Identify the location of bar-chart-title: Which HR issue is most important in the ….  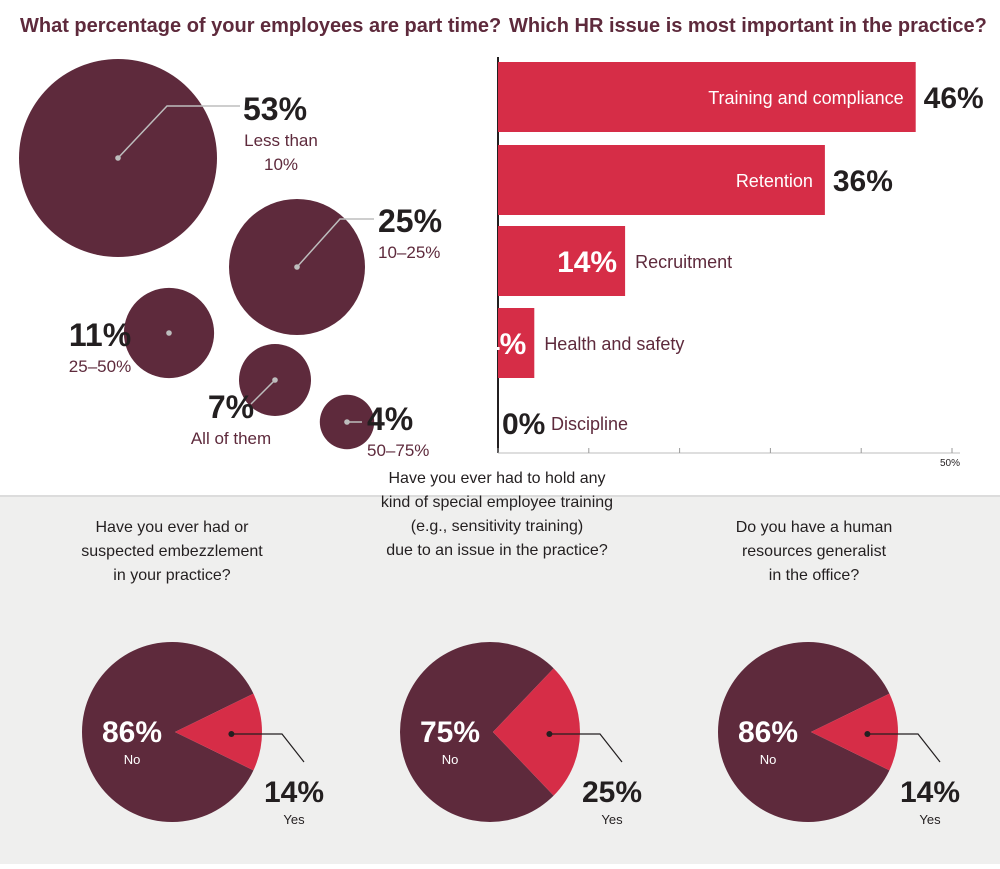
(748, 26).